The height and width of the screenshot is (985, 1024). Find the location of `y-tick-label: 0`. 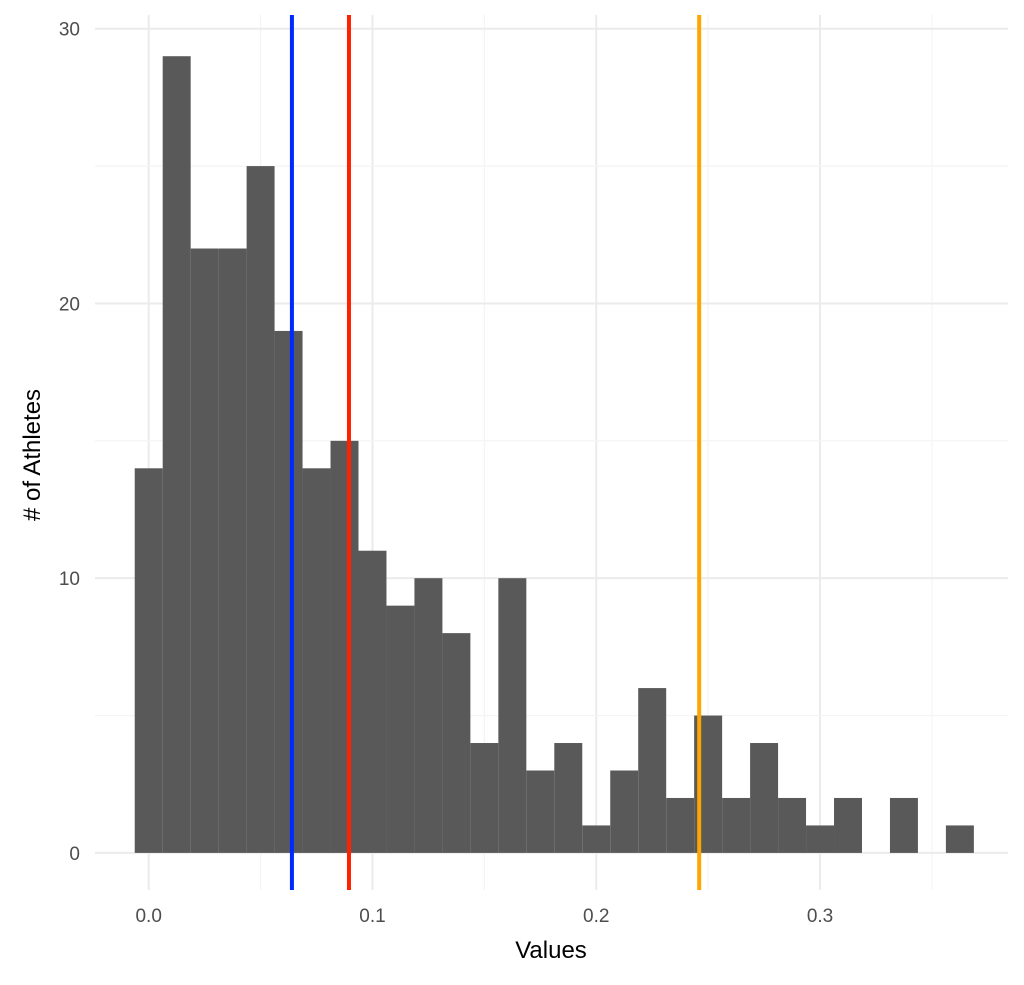

y-tick-label: 0 is located at coordinates (74, 854).